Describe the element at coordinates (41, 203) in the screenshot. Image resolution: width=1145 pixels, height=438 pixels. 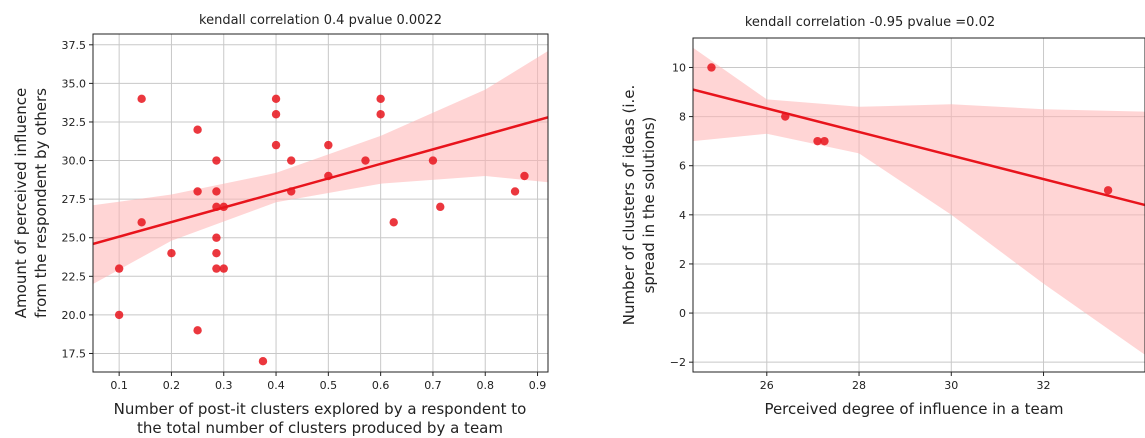
I see `y-axis-label: from the respondent by others` at that location.